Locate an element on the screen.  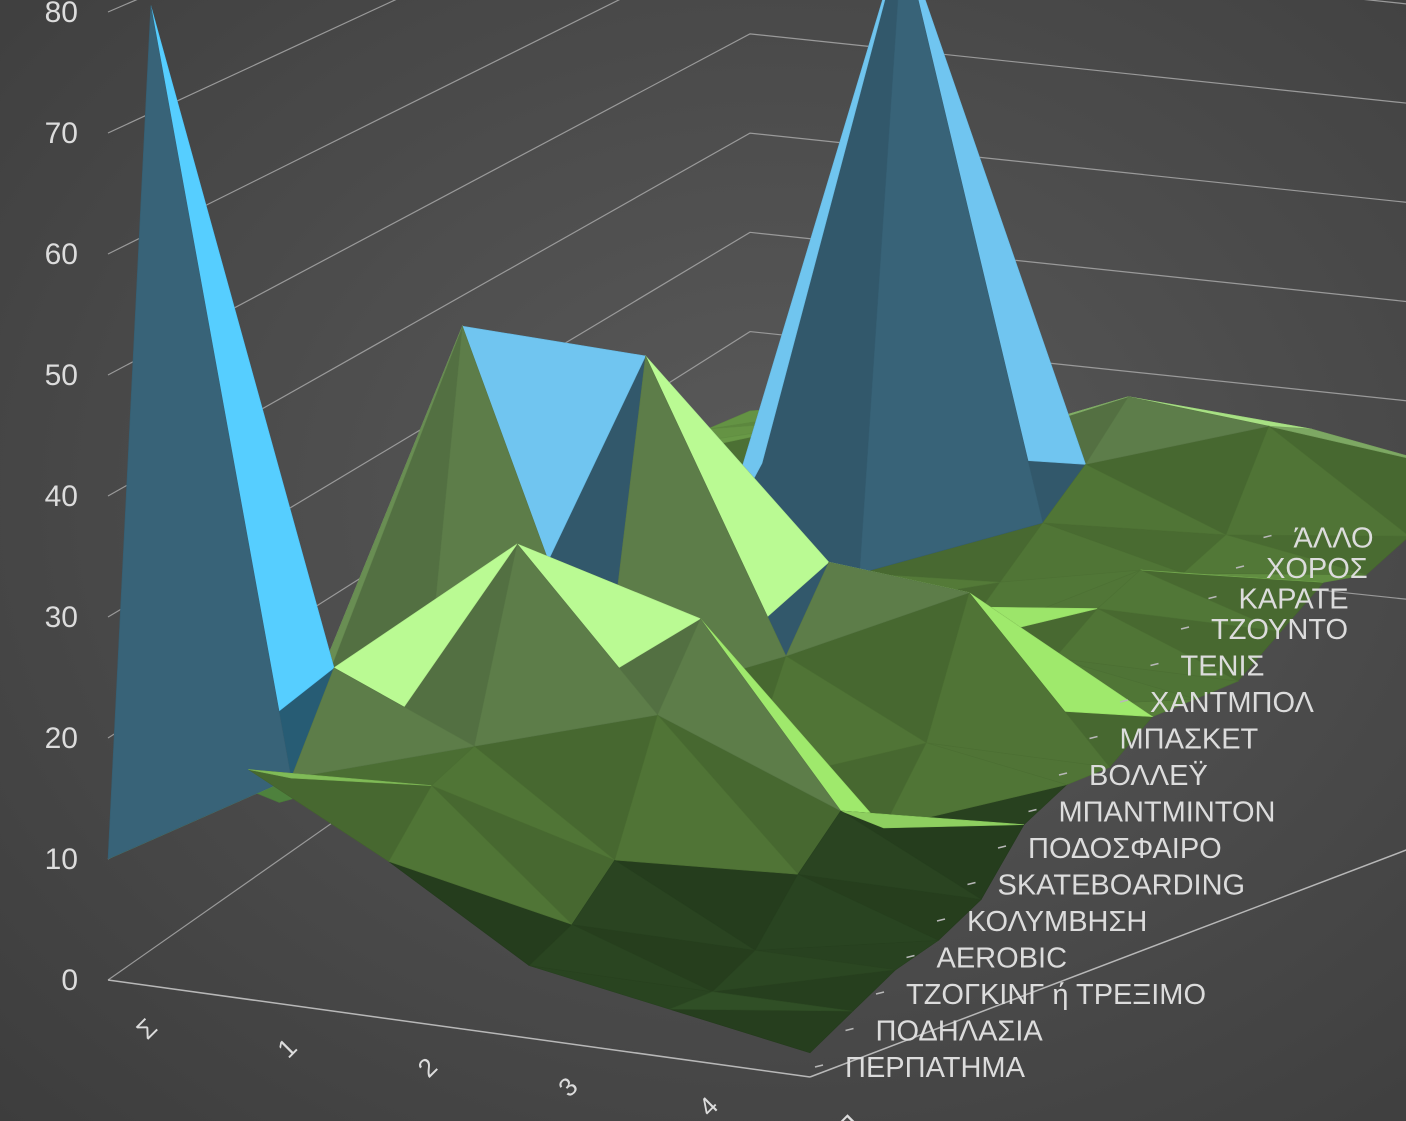
z-tick-label: ΧΑΝΤΜΠΟΛ is located at coordinates (1232, 703).